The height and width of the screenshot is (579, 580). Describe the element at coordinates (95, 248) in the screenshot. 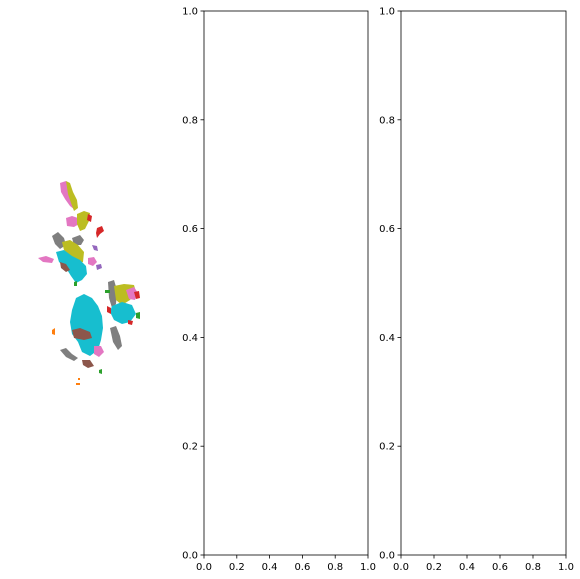

I see `segment-purple-small` at that location.